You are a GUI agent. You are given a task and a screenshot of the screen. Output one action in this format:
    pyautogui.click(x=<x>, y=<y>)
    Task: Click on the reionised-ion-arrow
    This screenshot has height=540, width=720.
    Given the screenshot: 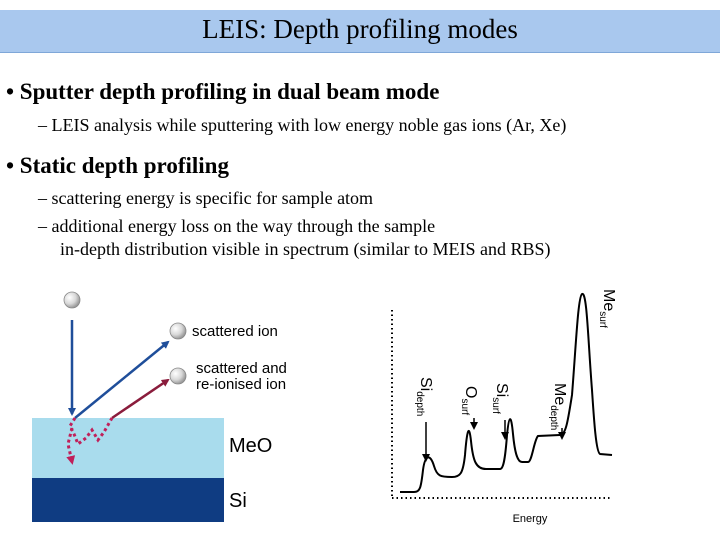 What is the action you would take?
    pyautogui.click(x=140, y=399)
    